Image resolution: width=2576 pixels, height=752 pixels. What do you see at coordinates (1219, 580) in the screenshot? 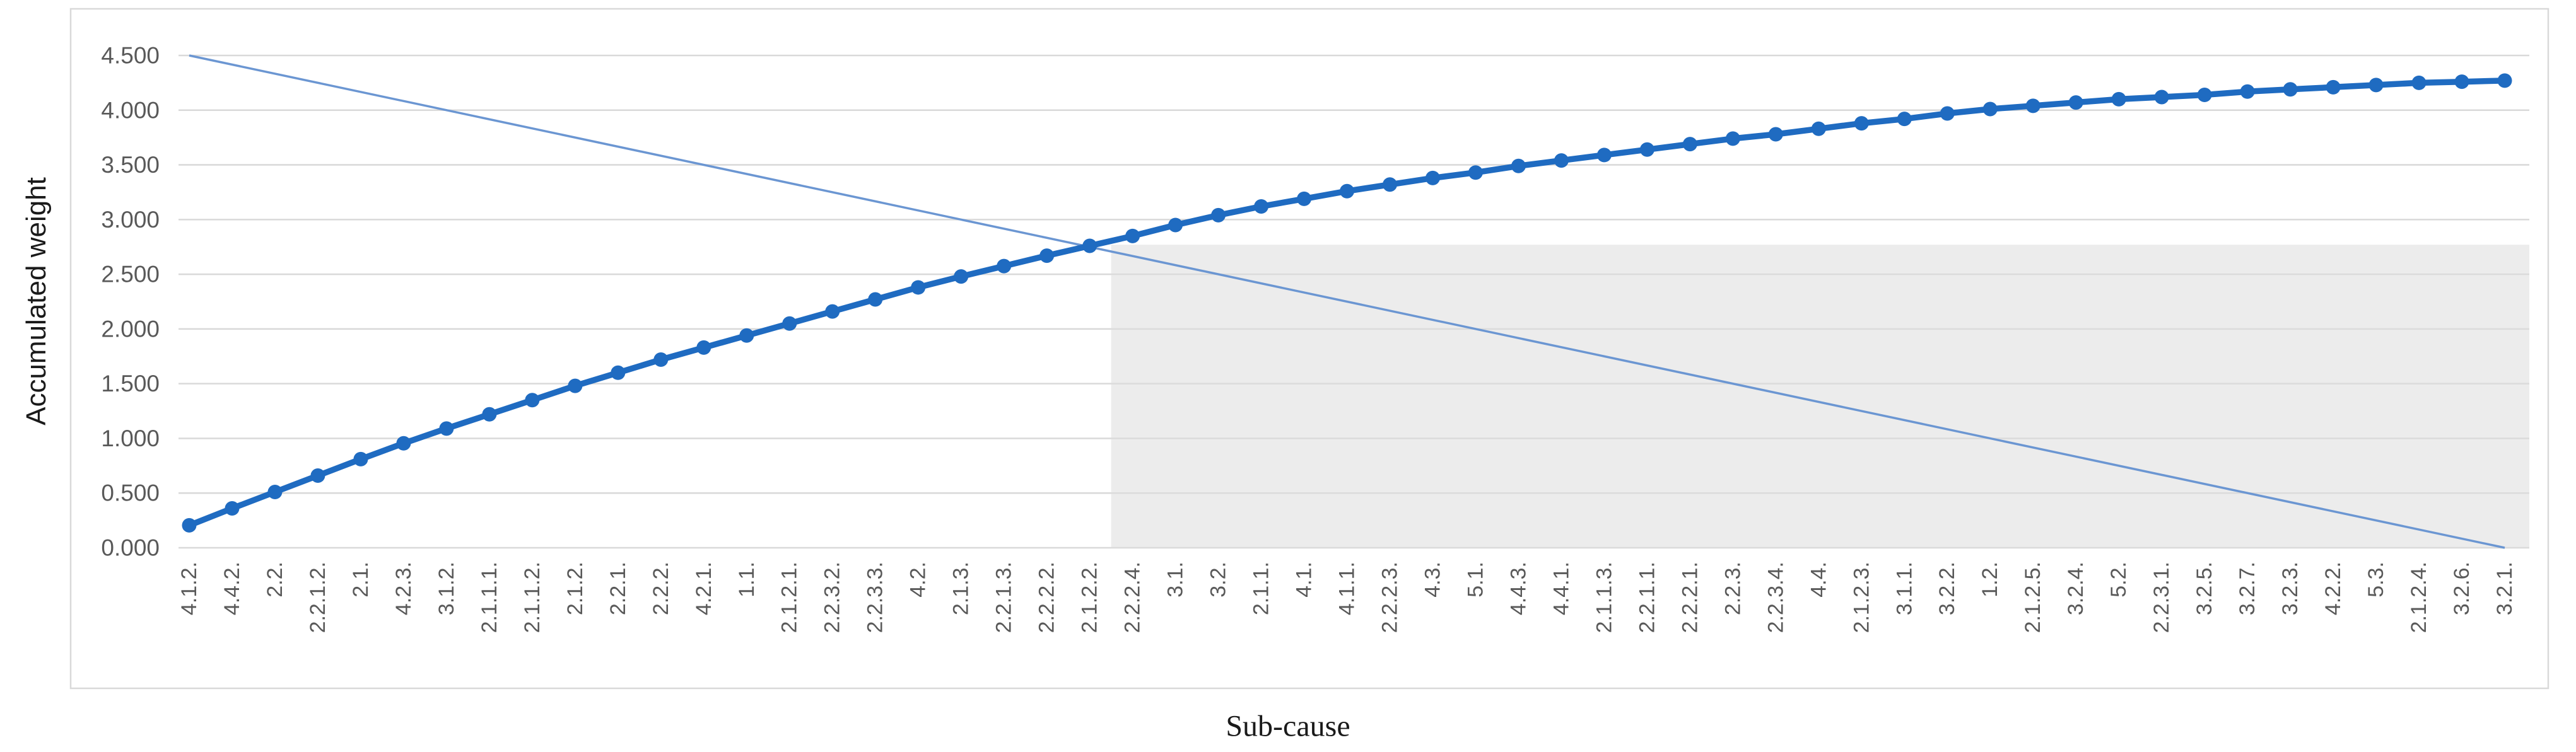
I see `x-tick-label: 3.2.` at bounding box center [1219, 580].